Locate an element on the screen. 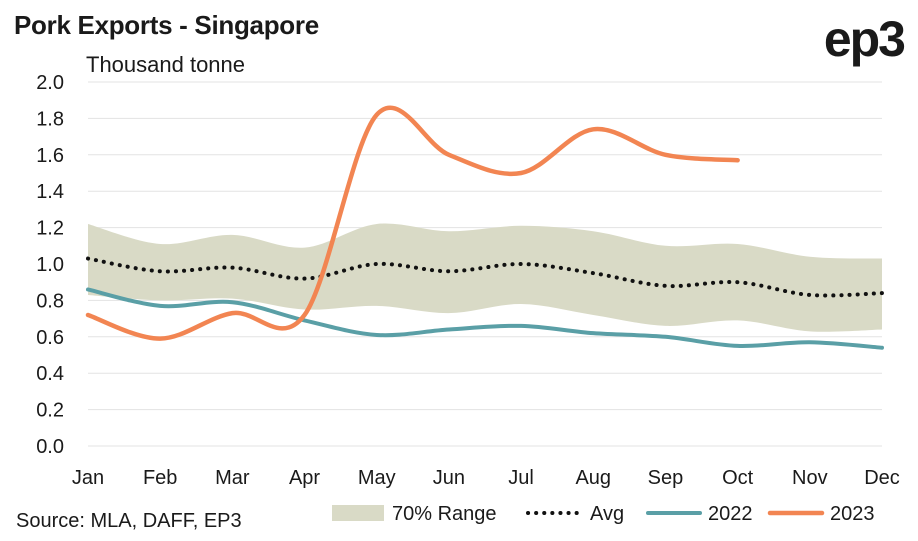 The image size is (918, 541). legend-label-2023: 2023 is located at coordinates (852, 514).